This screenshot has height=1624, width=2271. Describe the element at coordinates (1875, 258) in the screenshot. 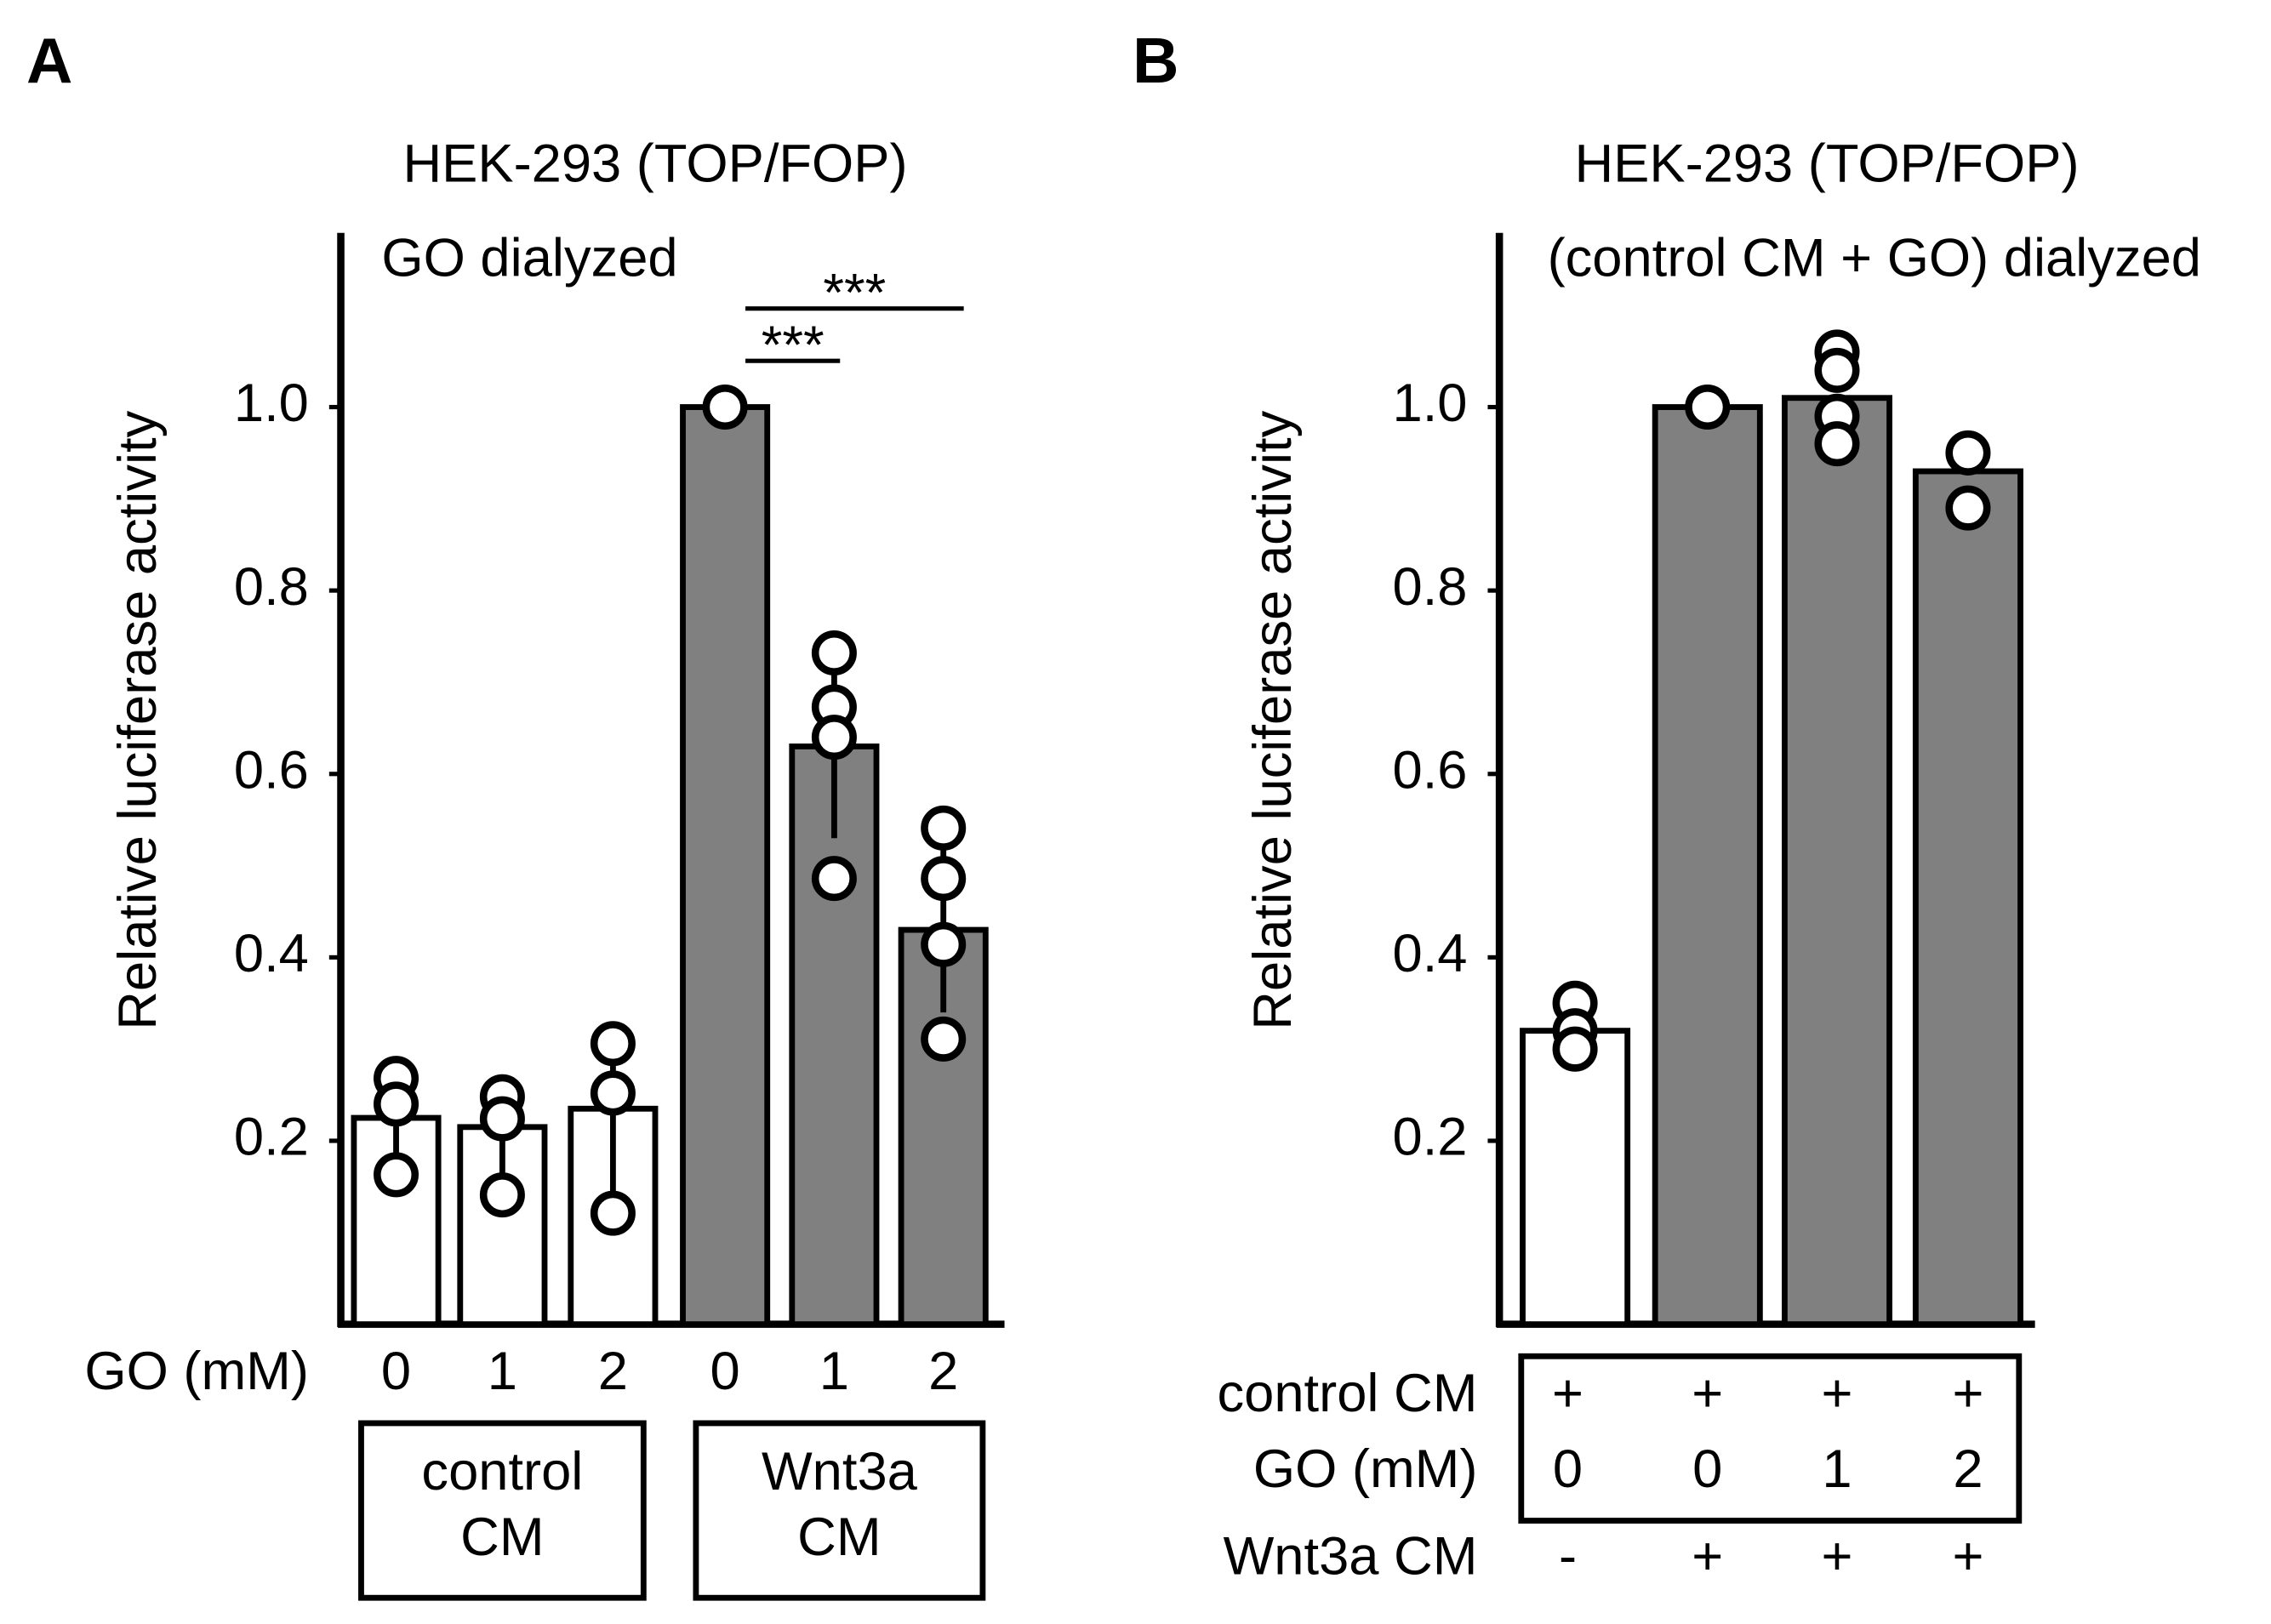

I see `annotation: (control CM + GO) dialyzed` at that location.